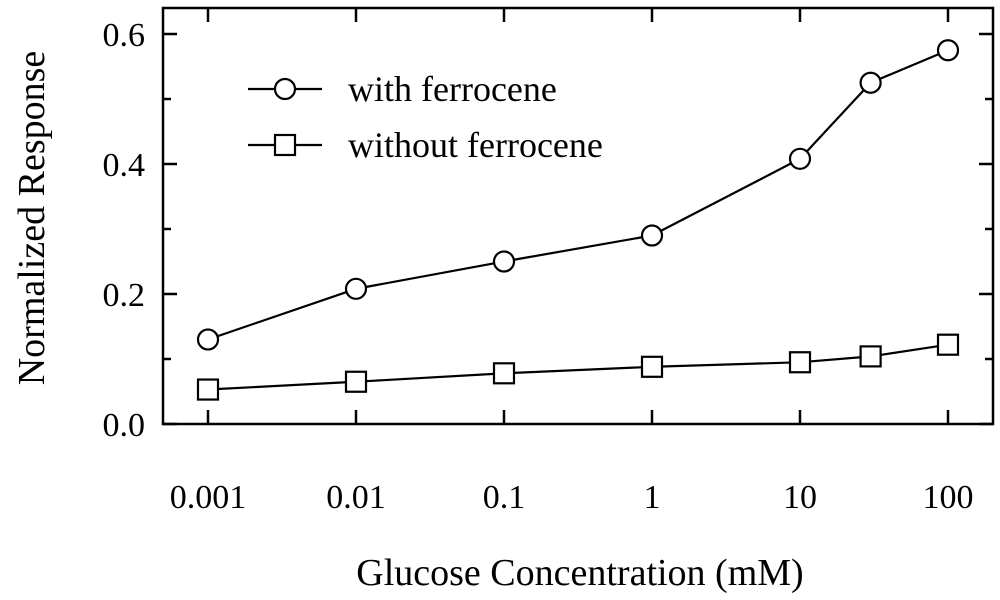 The width and height of the screenshot is (1000, 600). Describe the element at coordinates (948, 497) in the screenshot. I see `x-tick-label: 100` at that location.